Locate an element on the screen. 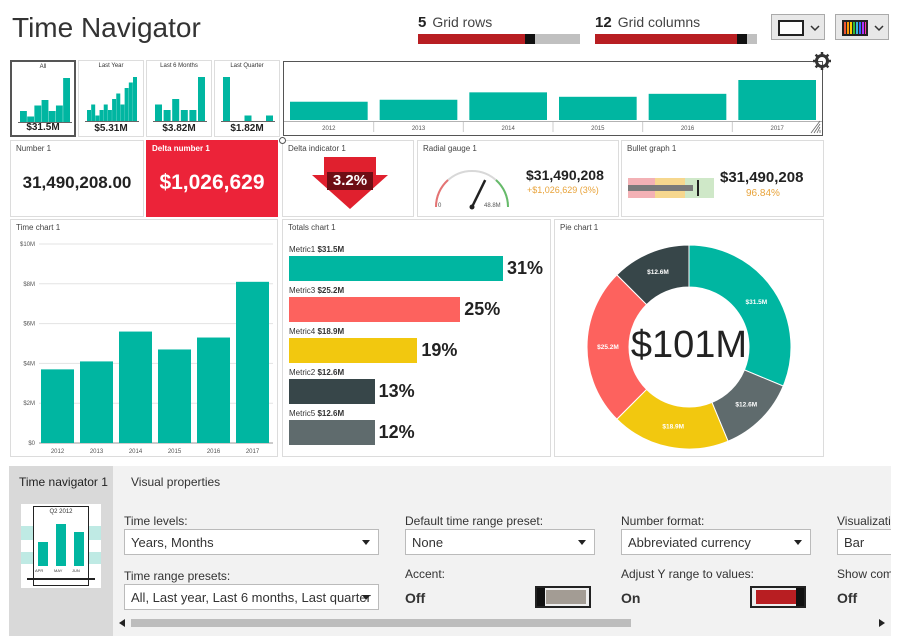 This screenshot has height=644, width=900. delta-indicator-title: Delta indicator 1 is located at coordinates (317, 148).